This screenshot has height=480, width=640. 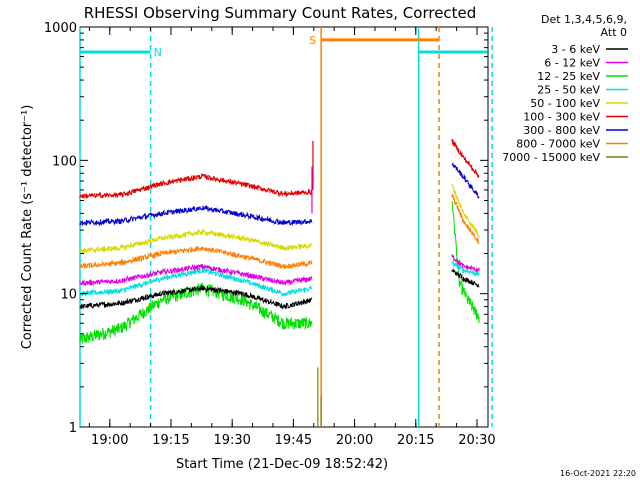 I want to click on legend-label: 7000 - 15000 keV, so click(x=551, y=157).